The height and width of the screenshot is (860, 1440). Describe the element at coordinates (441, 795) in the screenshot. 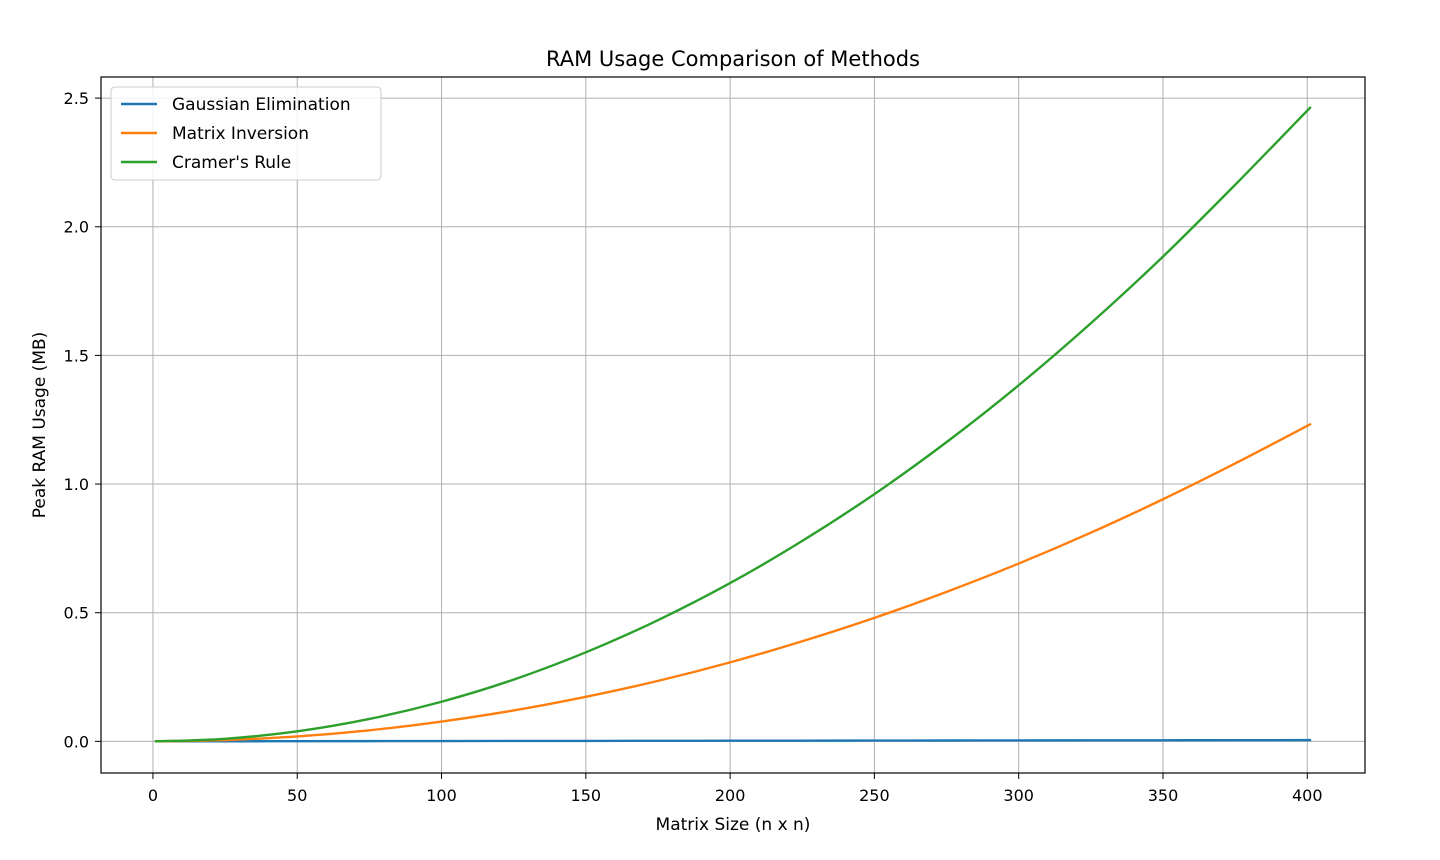

I see `x-tick-label: 100` at that location.